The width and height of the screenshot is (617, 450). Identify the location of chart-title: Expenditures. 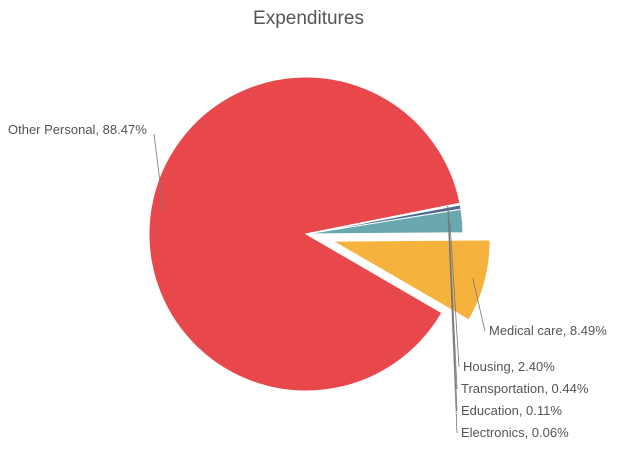
(308, 18).